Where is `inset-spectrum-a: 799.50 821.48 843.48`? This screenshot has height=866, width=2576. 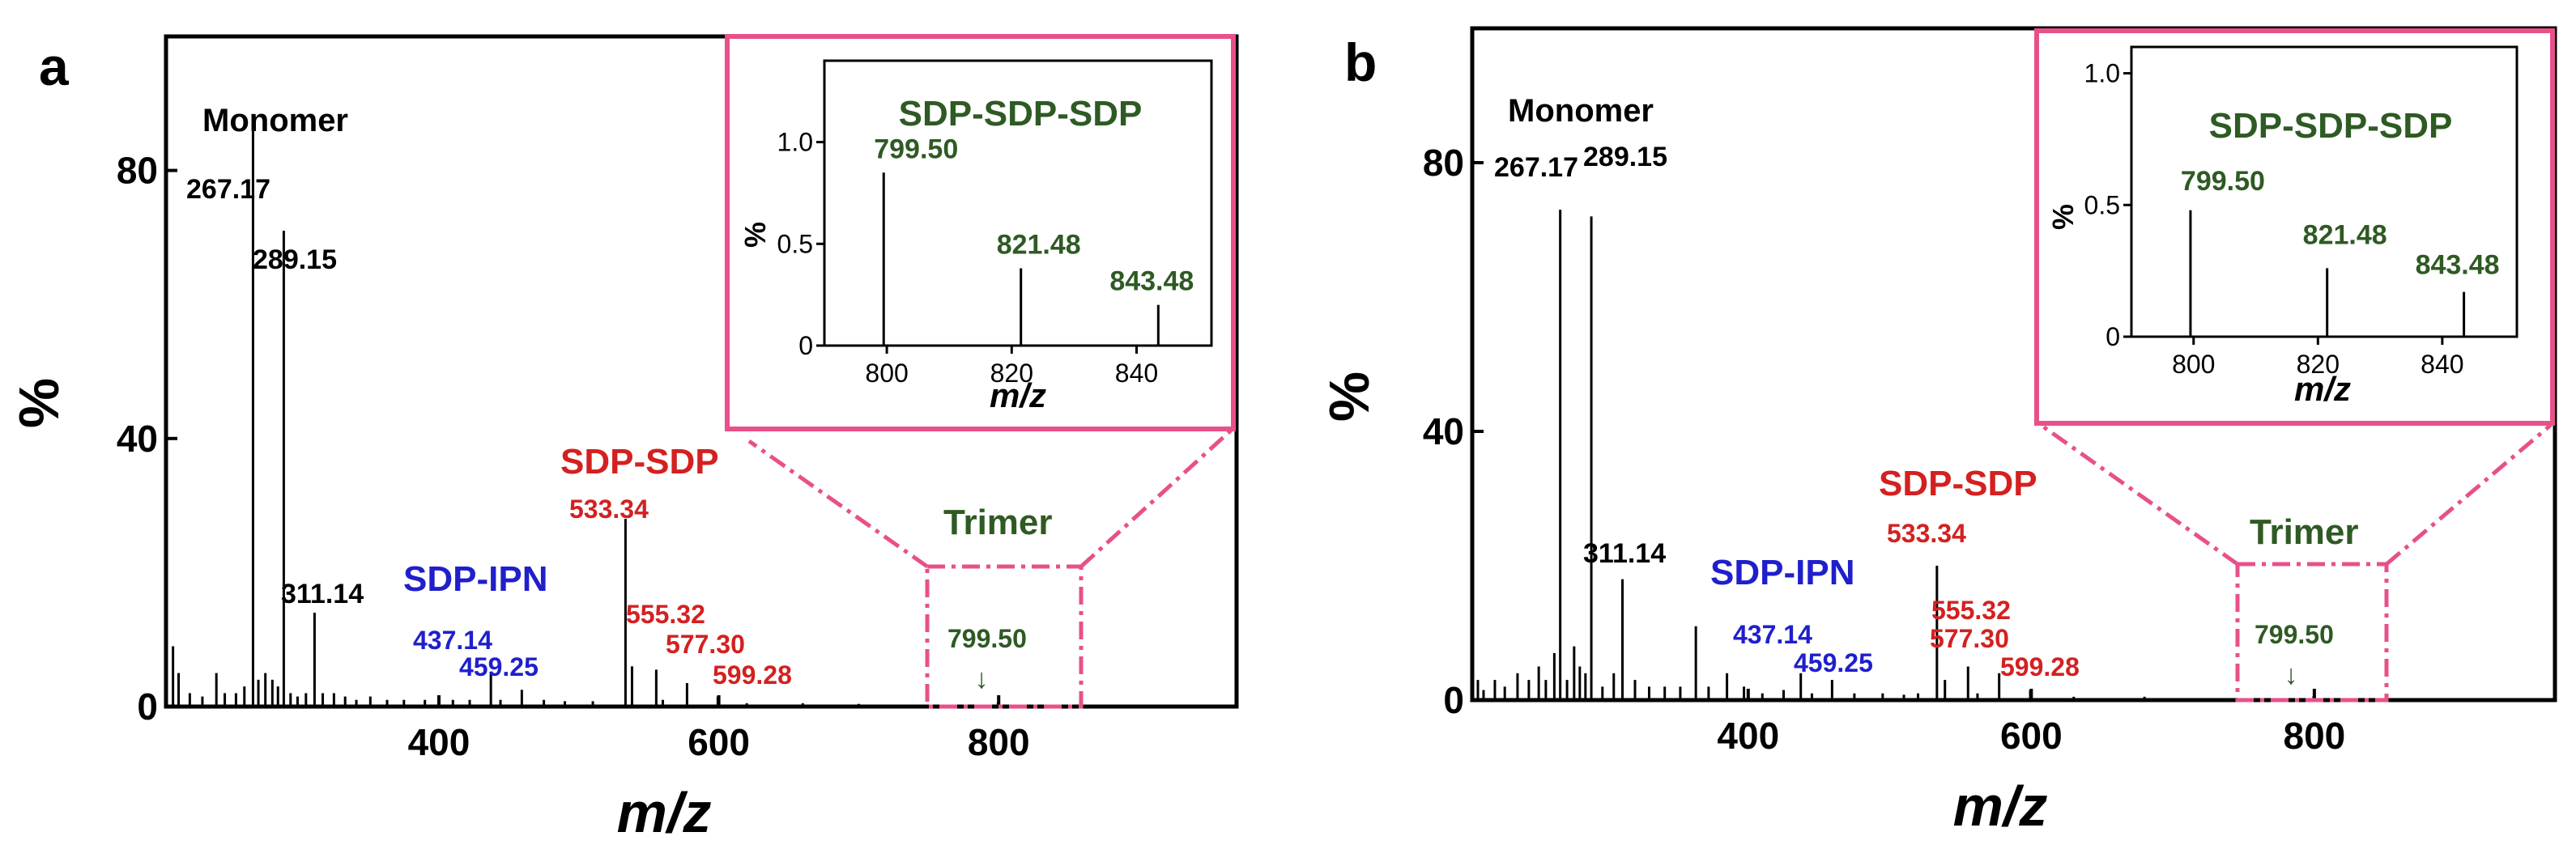 inset-spectrum-a: 799.50 821.48 843.48 is located at coordinates (1034, 240).